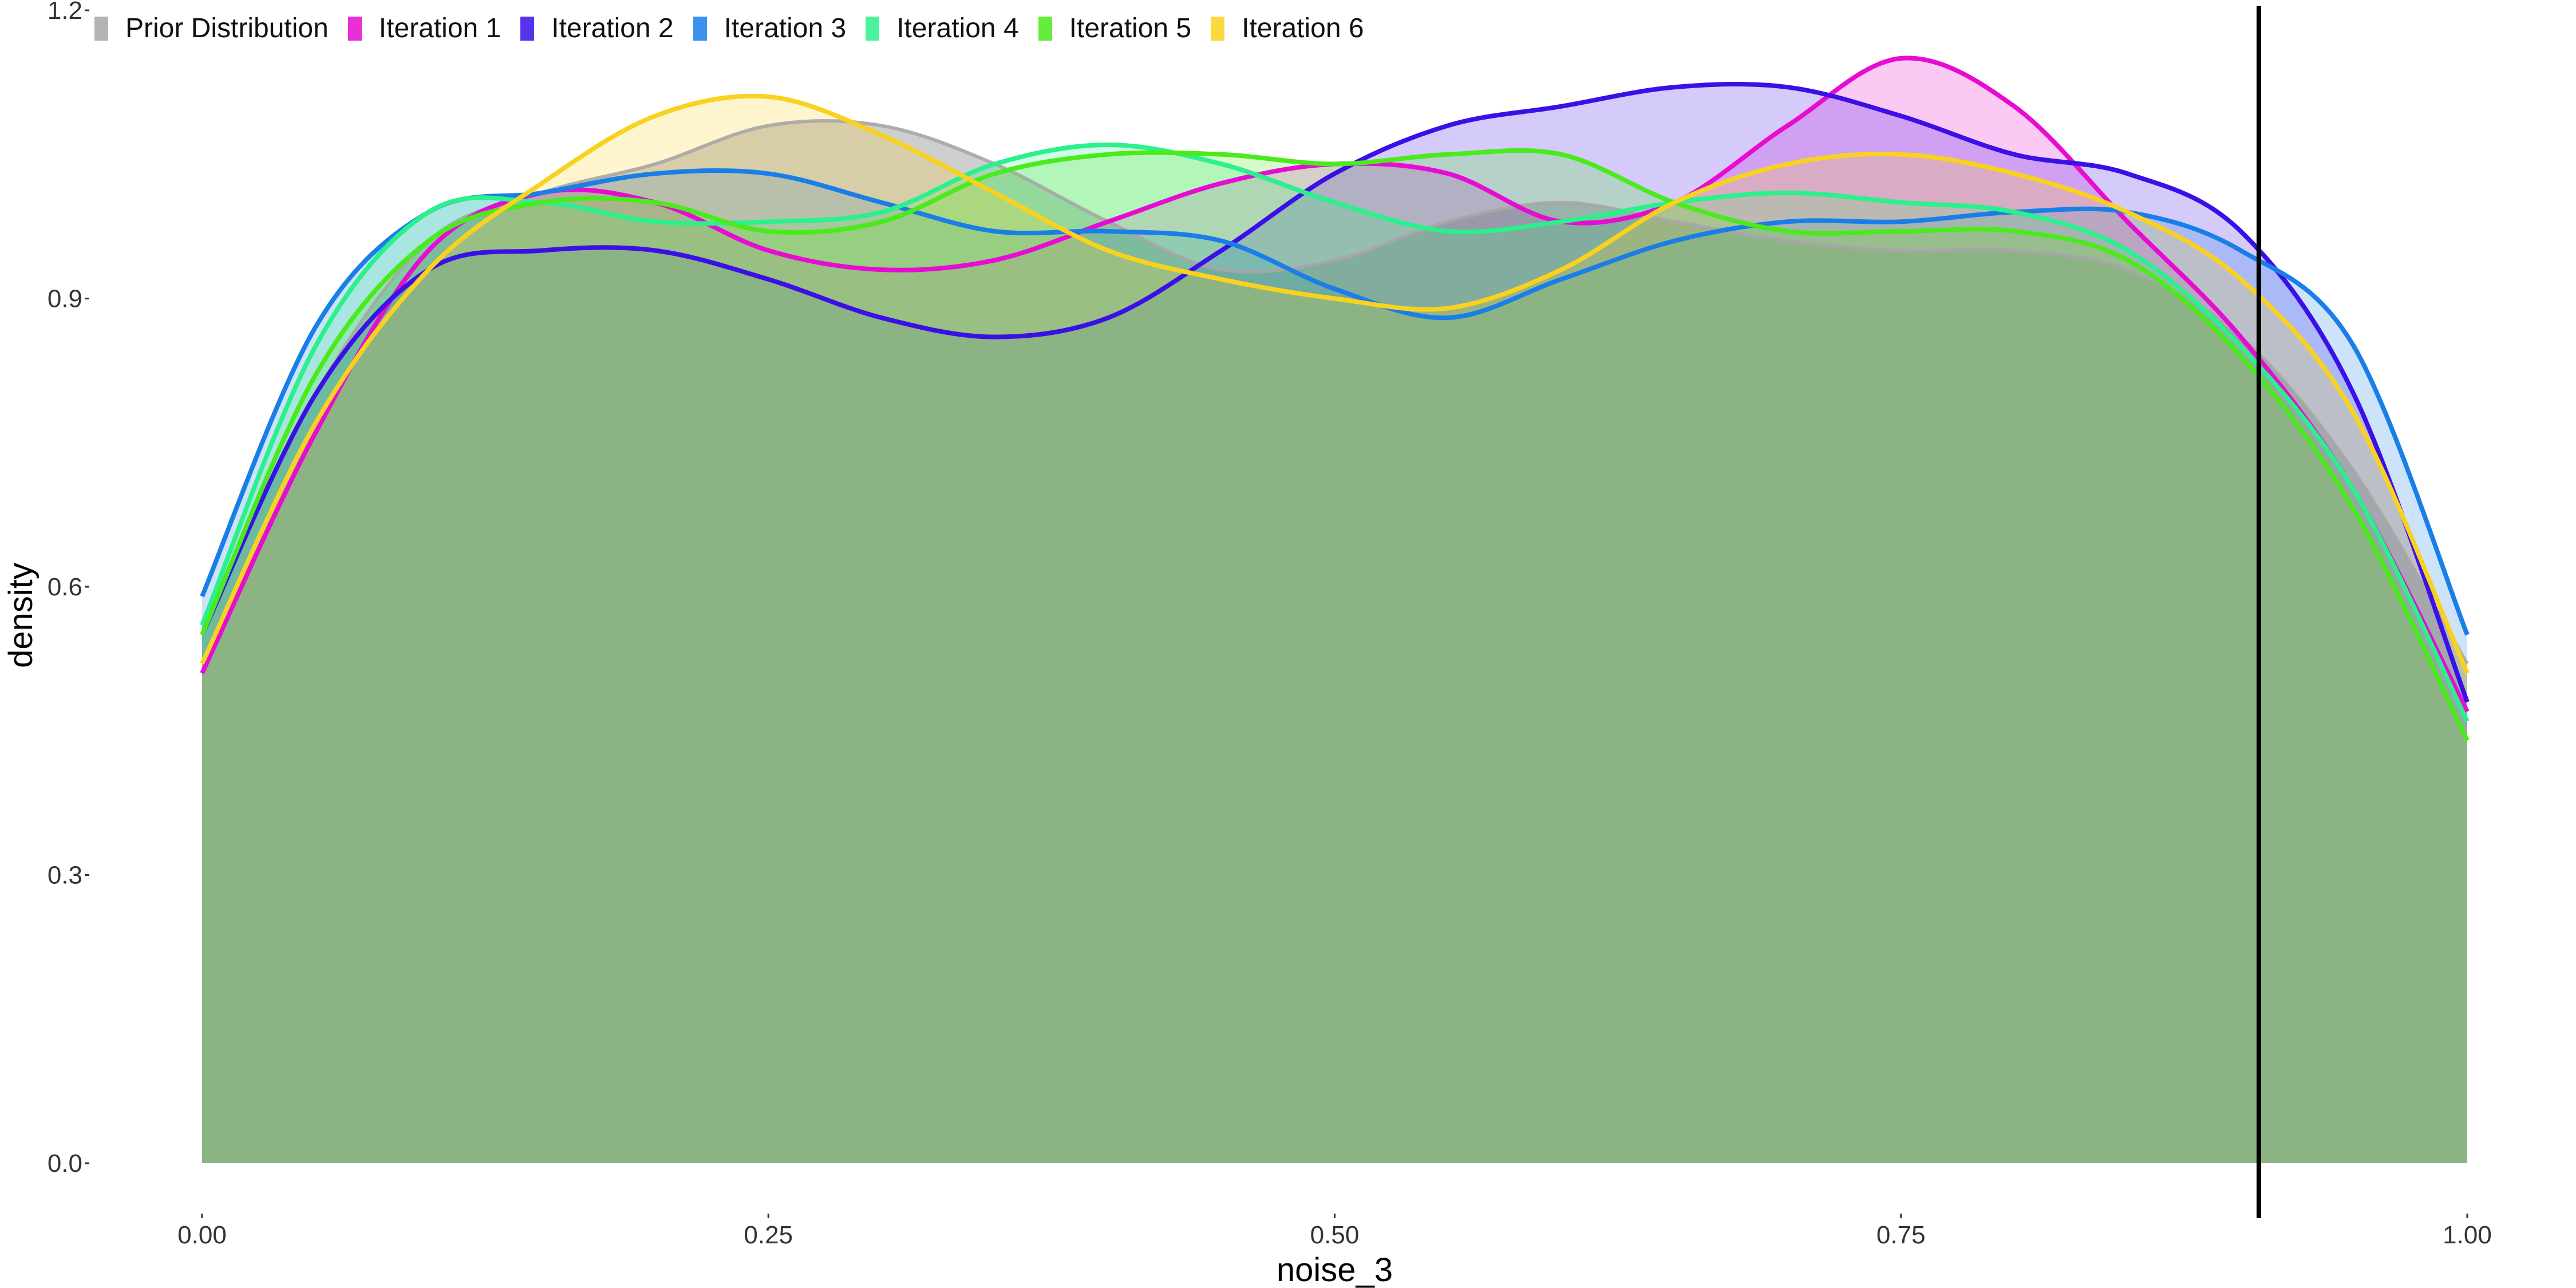 This screenshot has height=1288, width=2576. I want to click on legend-label: Iteration 2, so click(612, 28).